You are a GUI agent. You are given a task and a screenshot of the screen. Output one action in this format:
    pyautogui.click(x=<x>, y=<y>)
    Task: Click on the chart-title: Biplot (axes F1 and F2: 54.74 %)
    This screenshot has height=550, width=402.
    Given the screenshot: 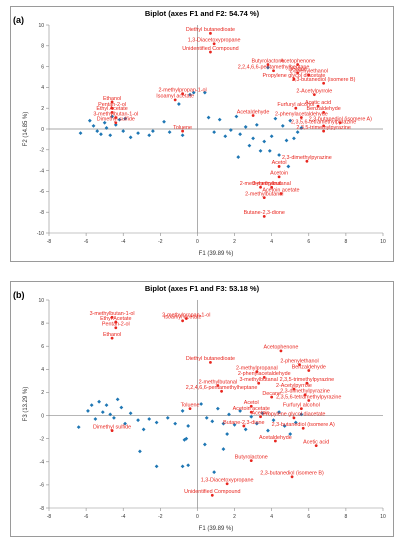 What is the action you would take?
    pyautogui.click(x=202, y=13)
    